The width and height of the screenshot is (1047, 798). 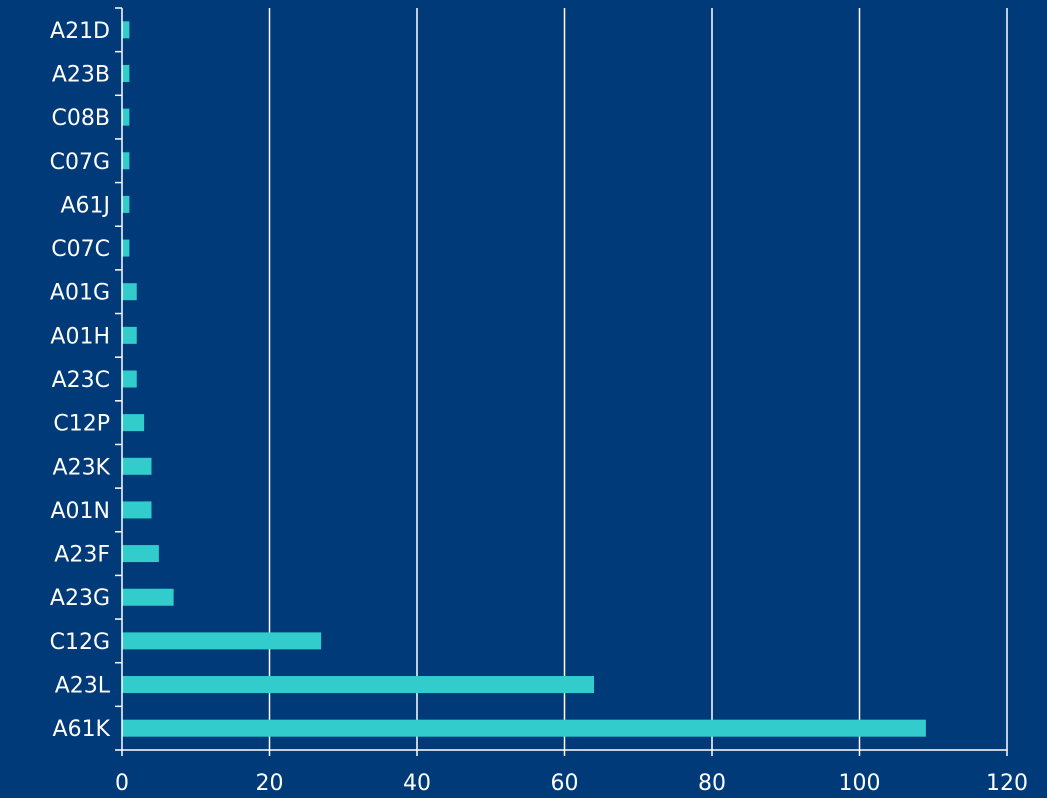 What do you see at coordinates (80, 336) in the screenshot?
I see `y-category-label: A01H` at bounding box center [80, 336].